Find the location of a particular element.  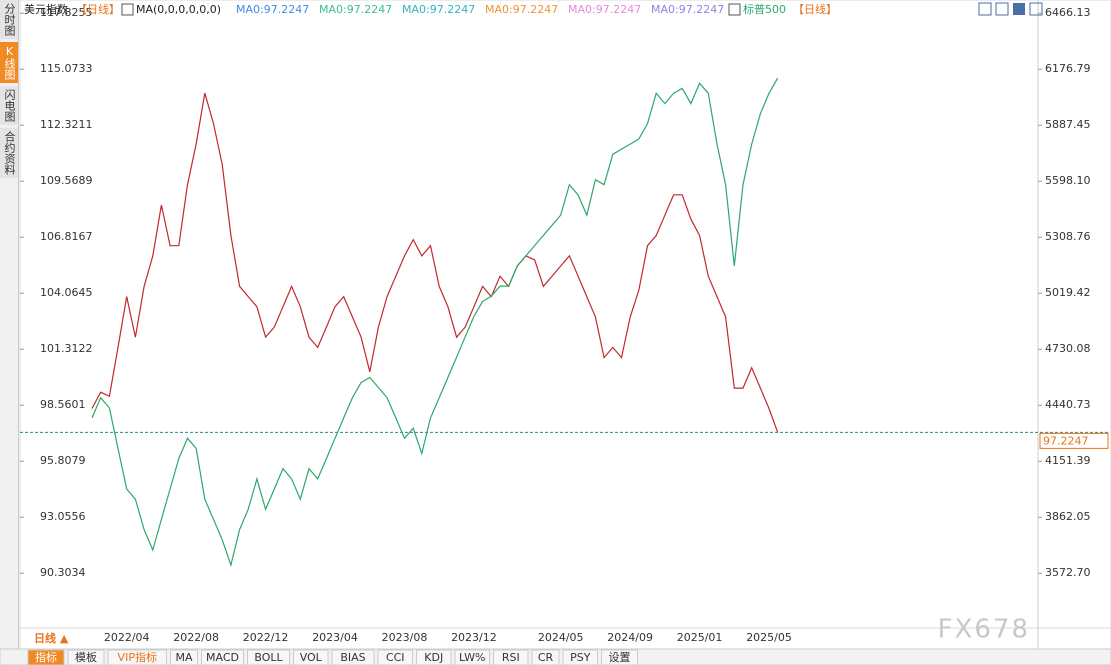

toolbar-tab: 指标 is located at coordinates (46, 657).